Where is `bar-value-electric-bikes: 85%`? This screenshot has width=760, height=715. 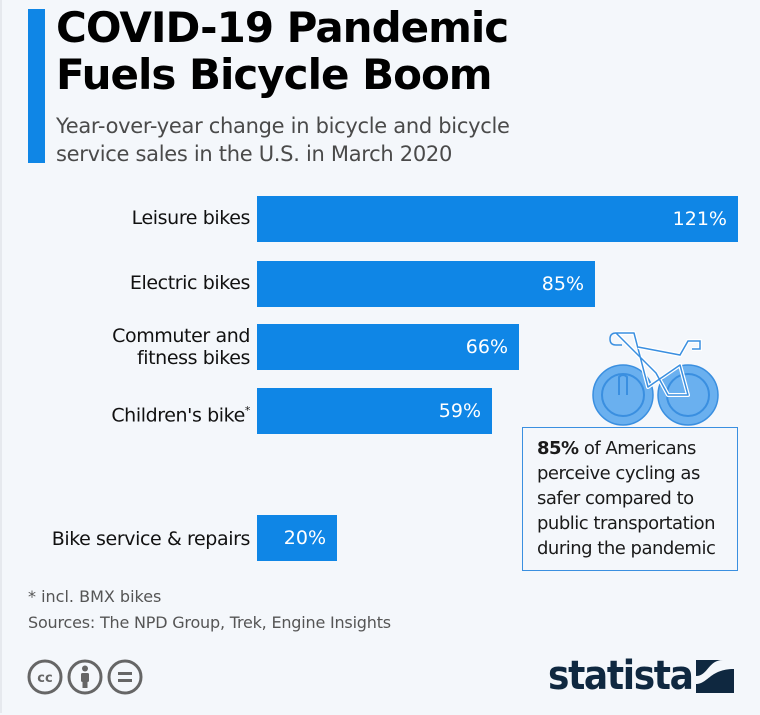
bar-value-electric-bikes: 85% is located at coordinates (562, 284).